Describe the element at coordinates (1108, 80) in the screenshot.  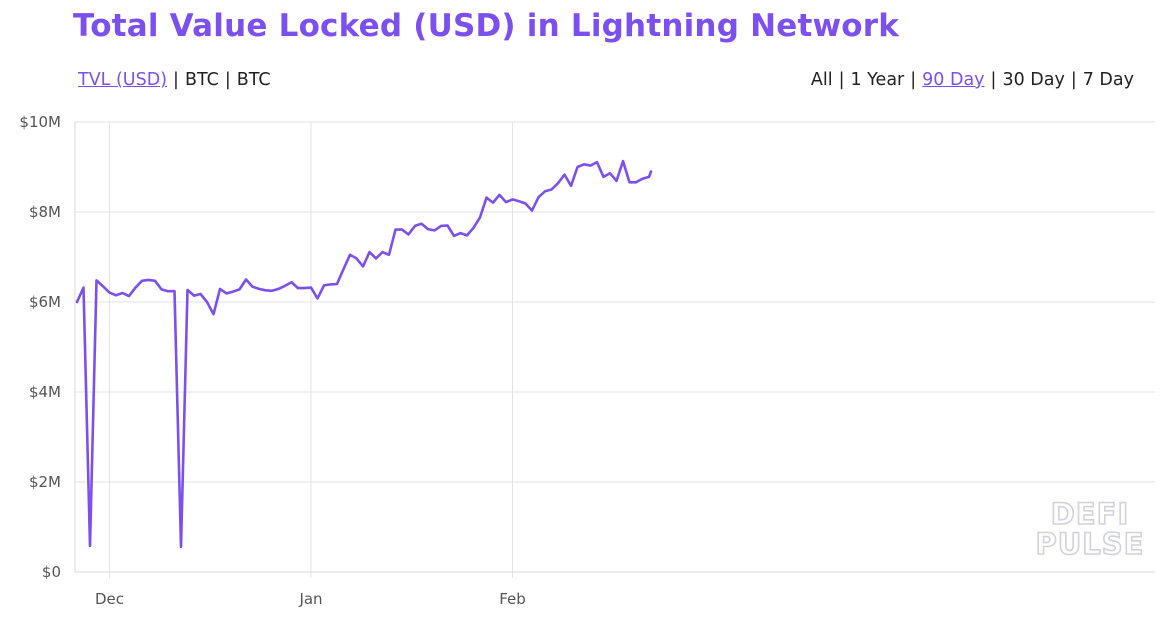
I see `range-tab-4: 7 Day` at that location.